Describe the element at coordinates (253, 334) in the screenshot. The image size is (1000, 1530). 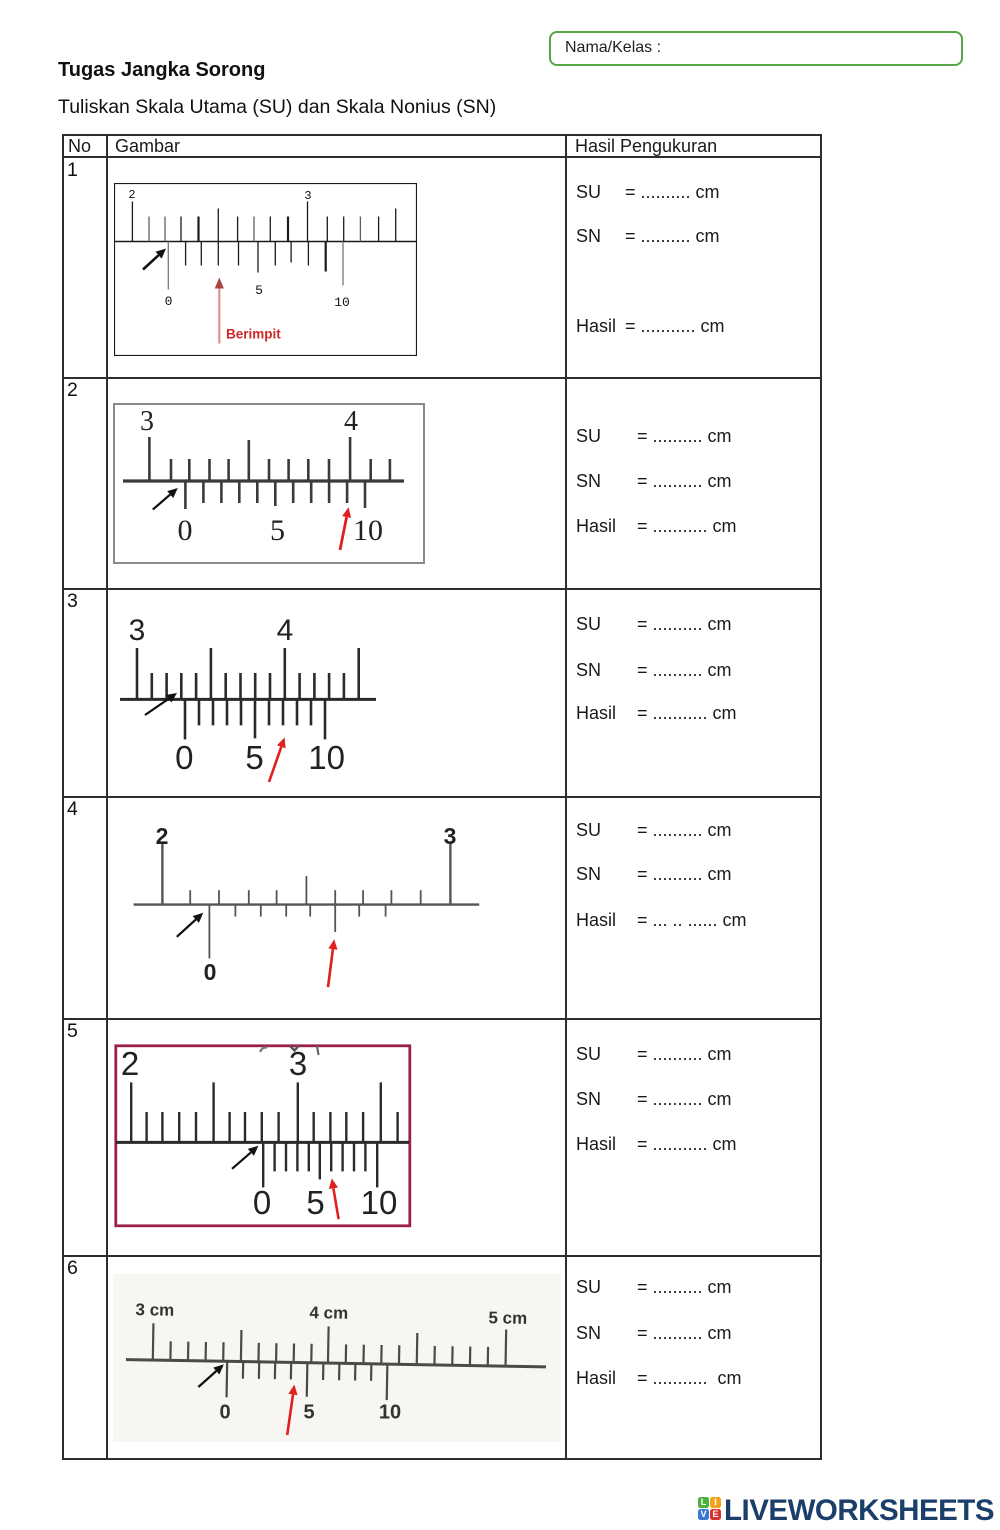
I see `svg-text: Berimpit` at that location.